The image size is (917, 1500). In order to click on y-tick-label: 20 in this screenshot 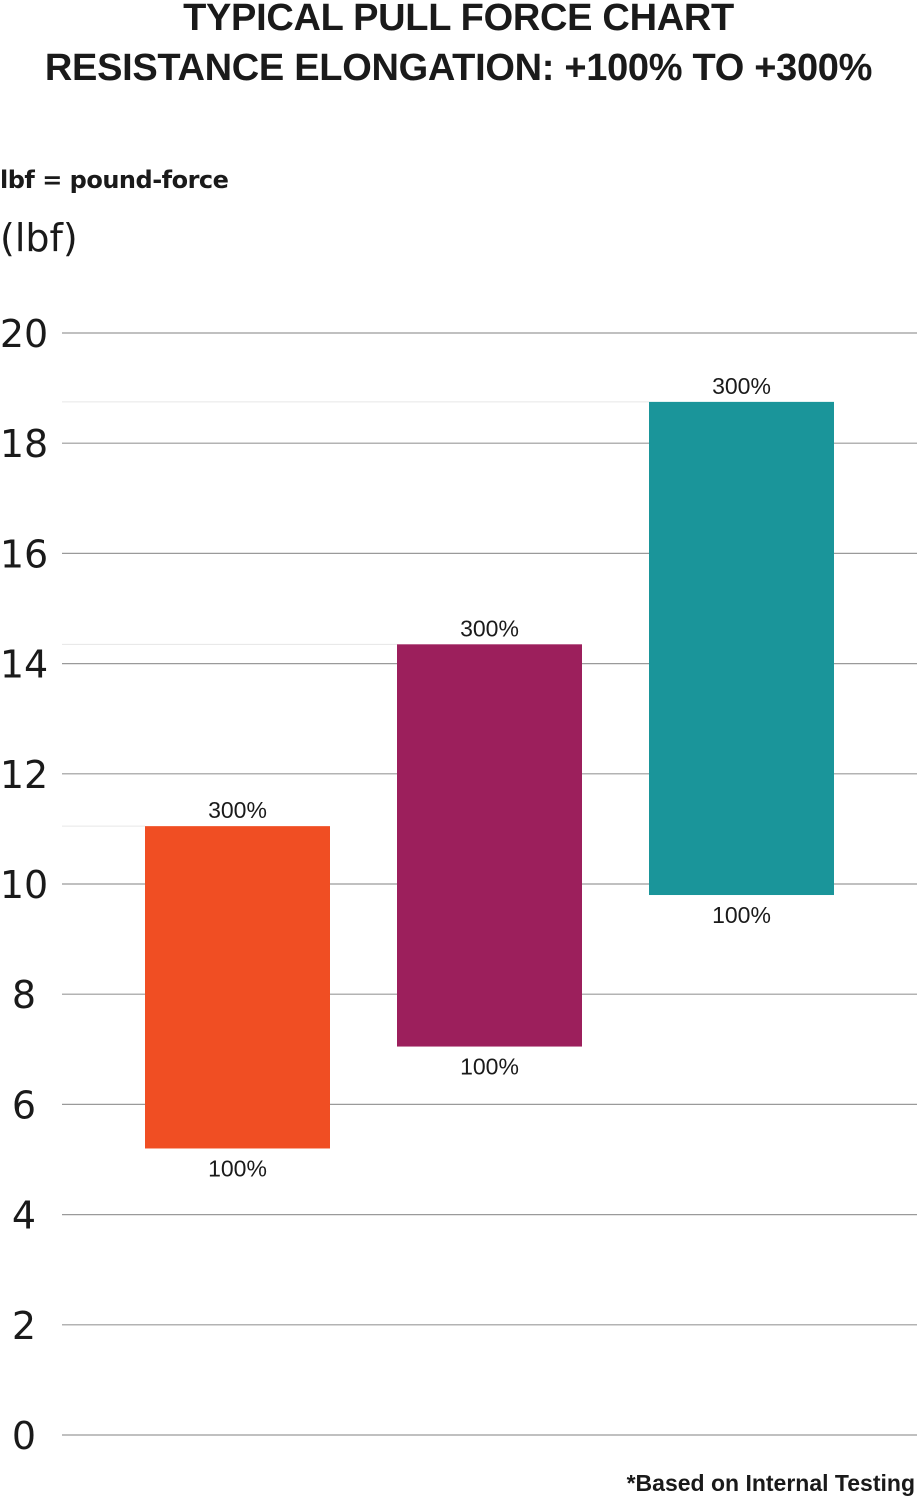, I will do `click(24, 334)`.